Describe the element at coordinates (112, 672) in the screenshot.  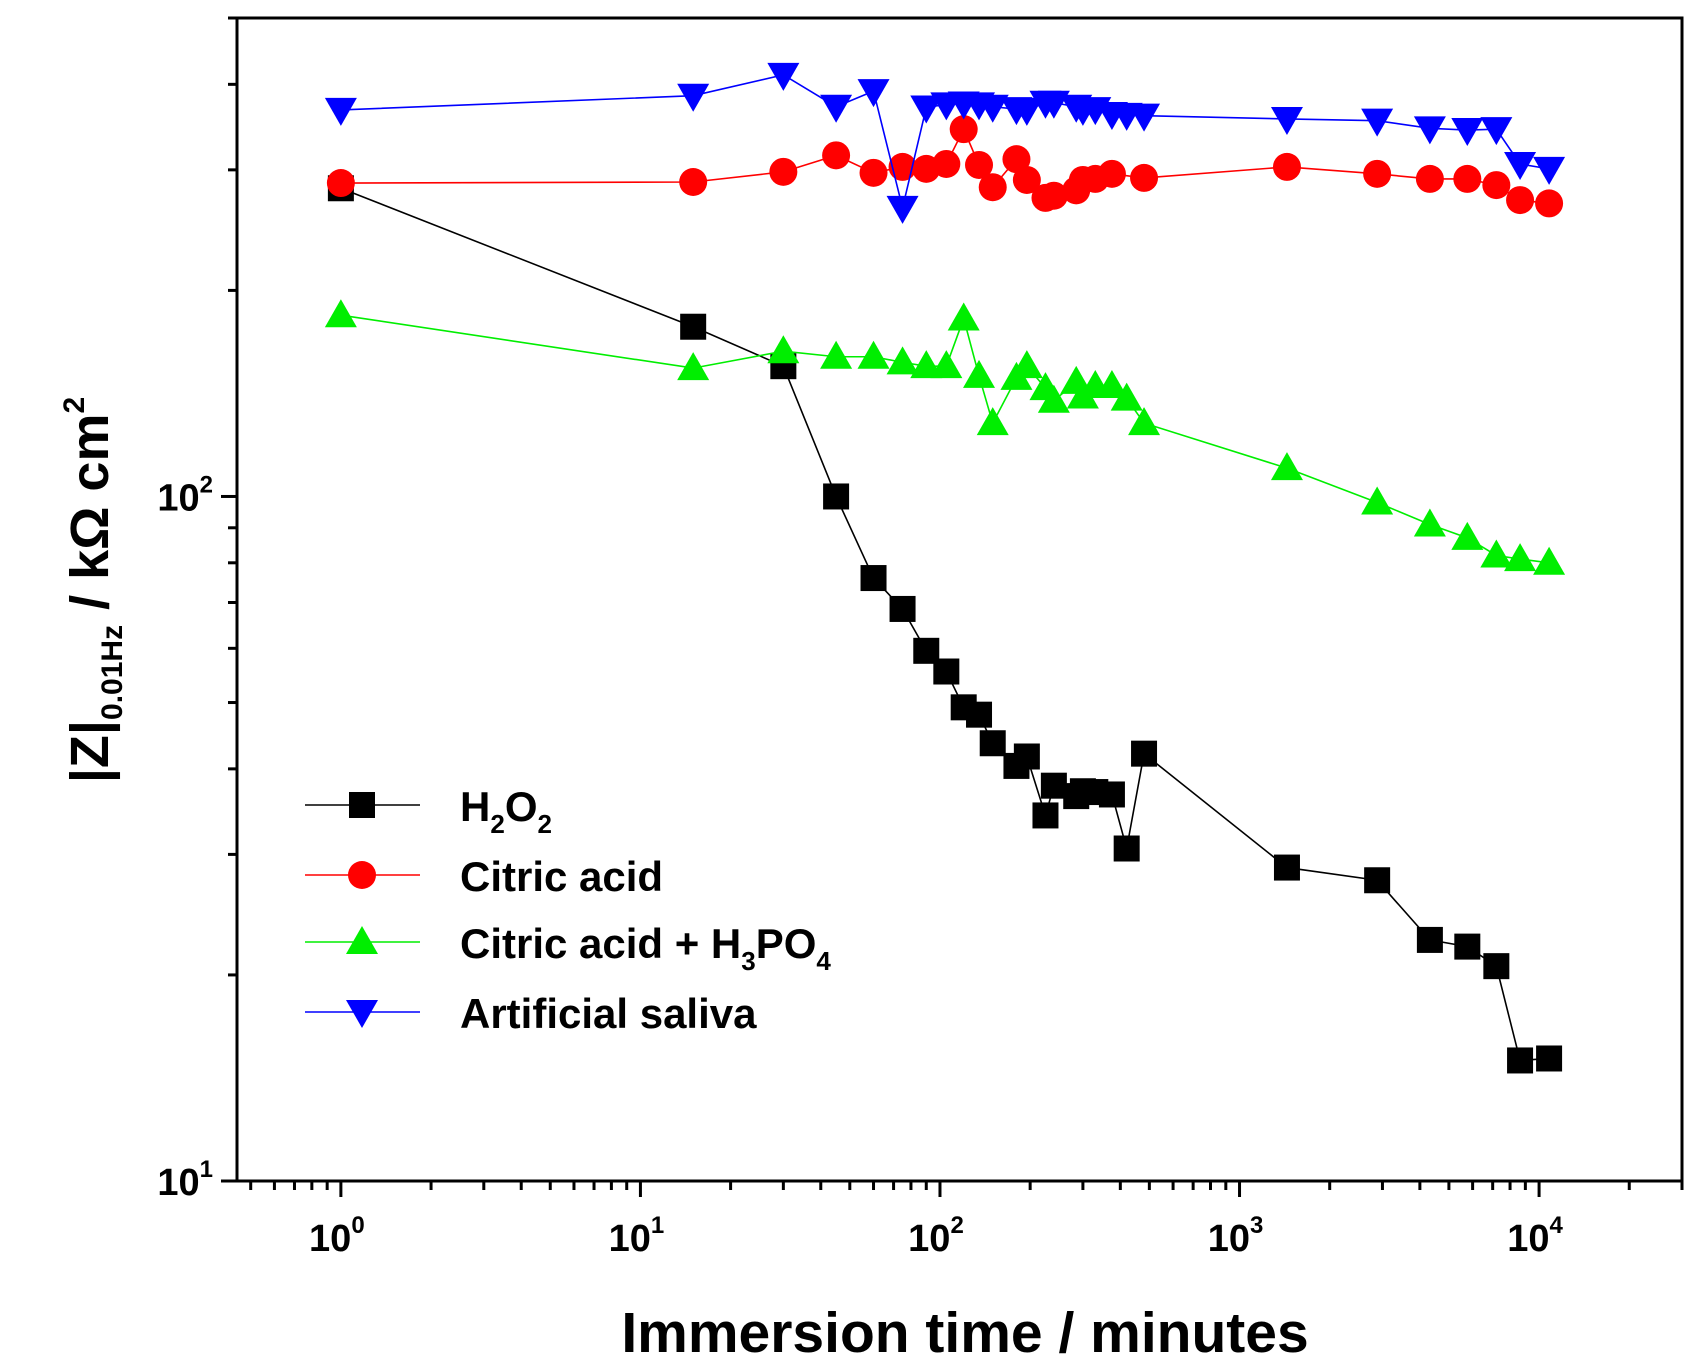
I see `y-axis-label-sub: 0.01Hz` at that location.